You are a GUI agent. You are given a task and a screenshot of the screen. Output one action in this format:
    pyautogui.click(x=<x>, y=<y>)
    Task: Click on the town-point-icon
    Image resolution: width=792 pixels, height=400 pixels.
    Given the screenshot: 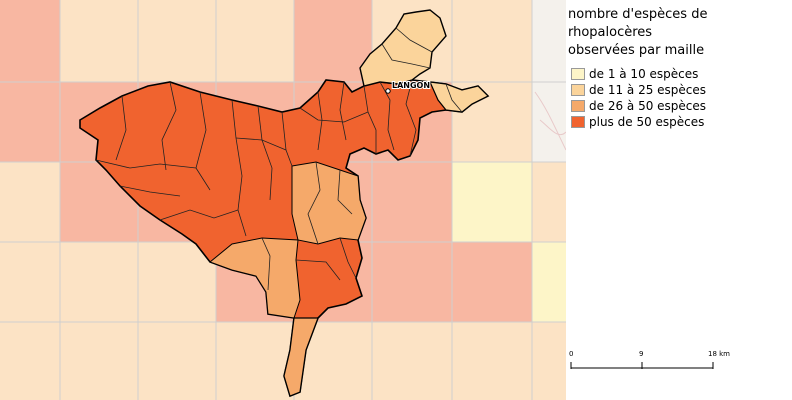 What is the action you would take?
    pyautogui.click(x=388, y=91)
    